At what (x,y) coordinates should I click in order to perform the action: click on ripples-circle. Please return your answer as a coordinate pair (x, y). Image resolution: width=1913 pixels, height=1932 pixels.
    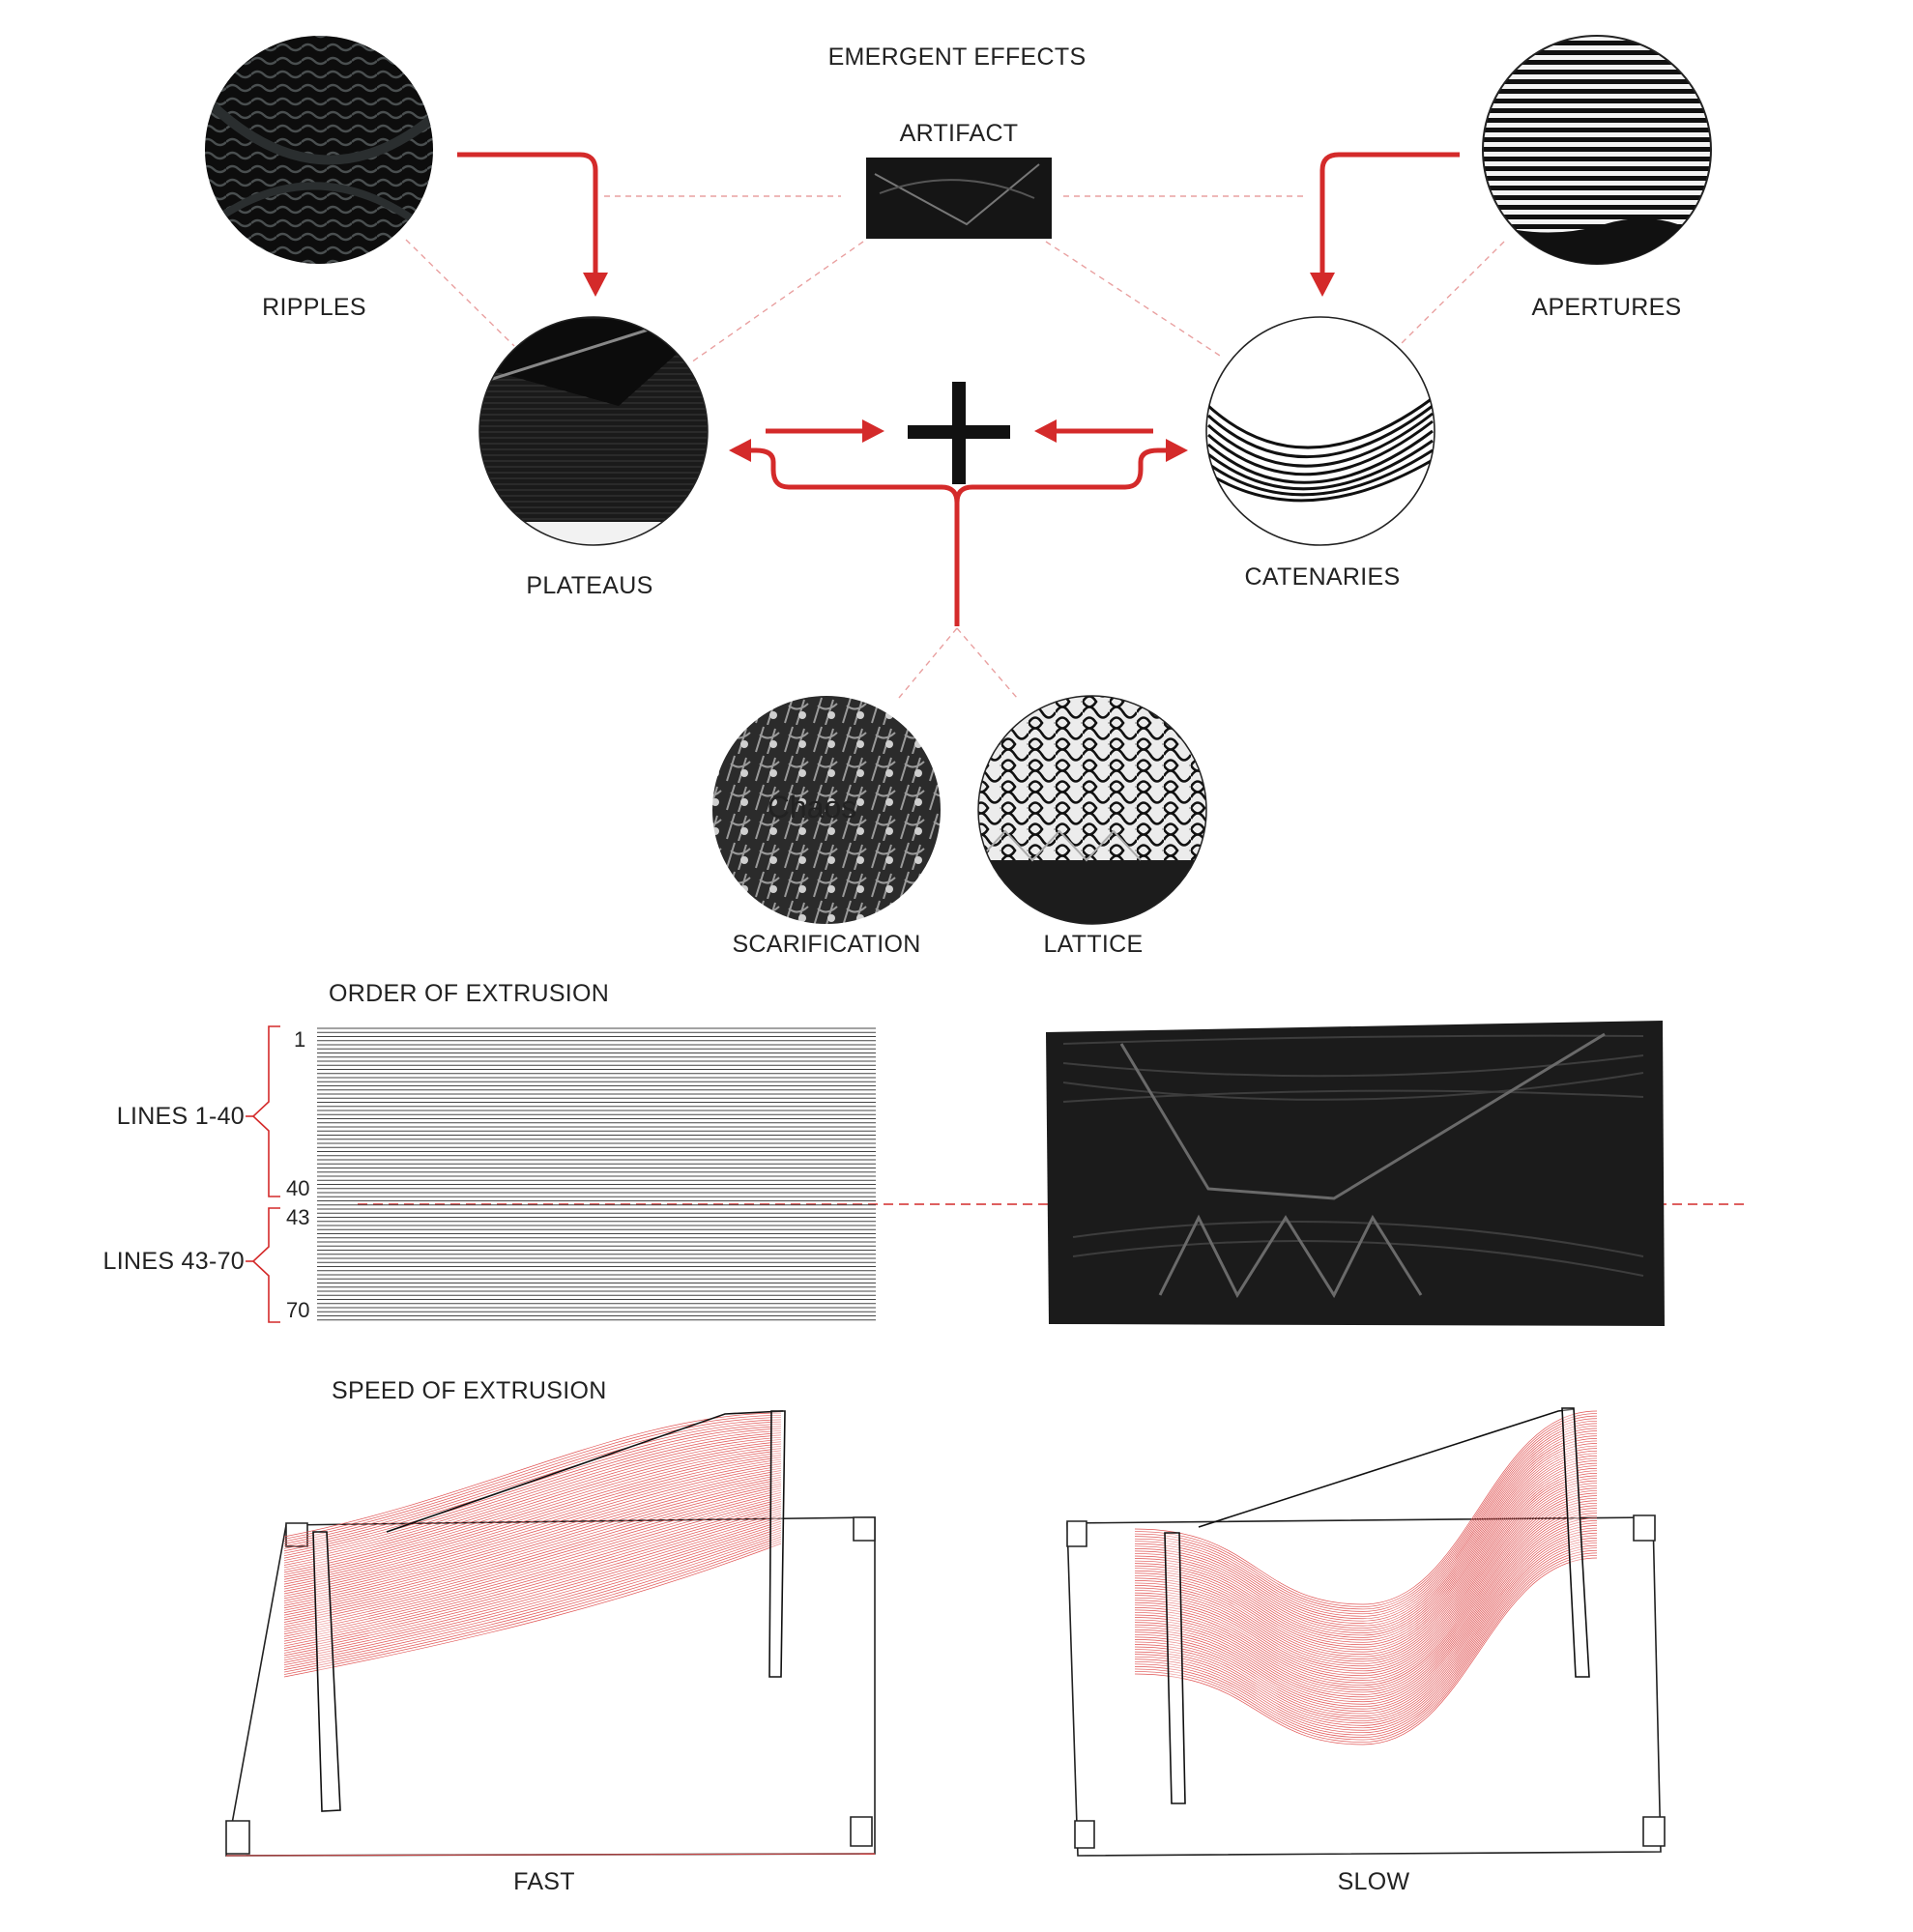
    Looking at the image, I should click on (319, 150).